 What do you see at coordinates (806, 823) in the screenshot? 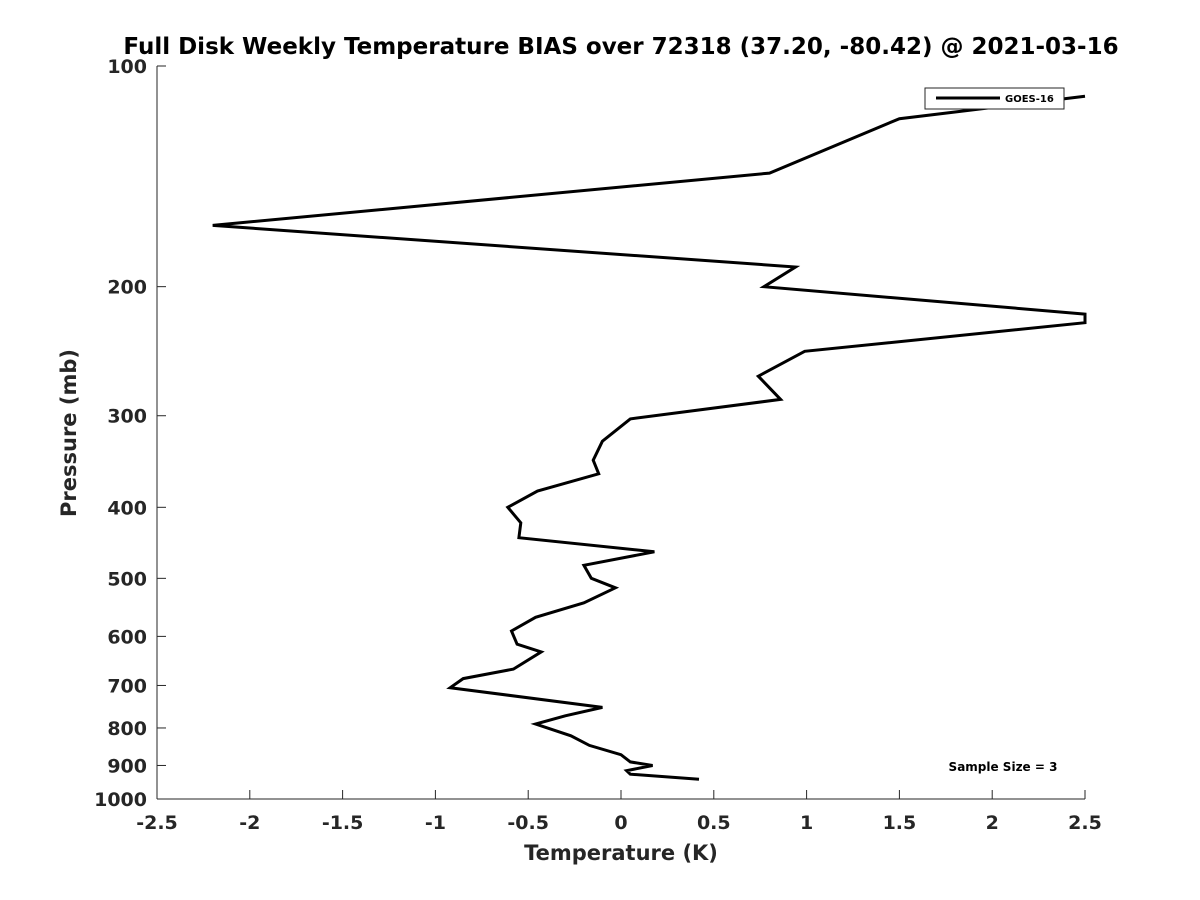
I see `x-tick-label: 1` at bounding box center [806, 823].